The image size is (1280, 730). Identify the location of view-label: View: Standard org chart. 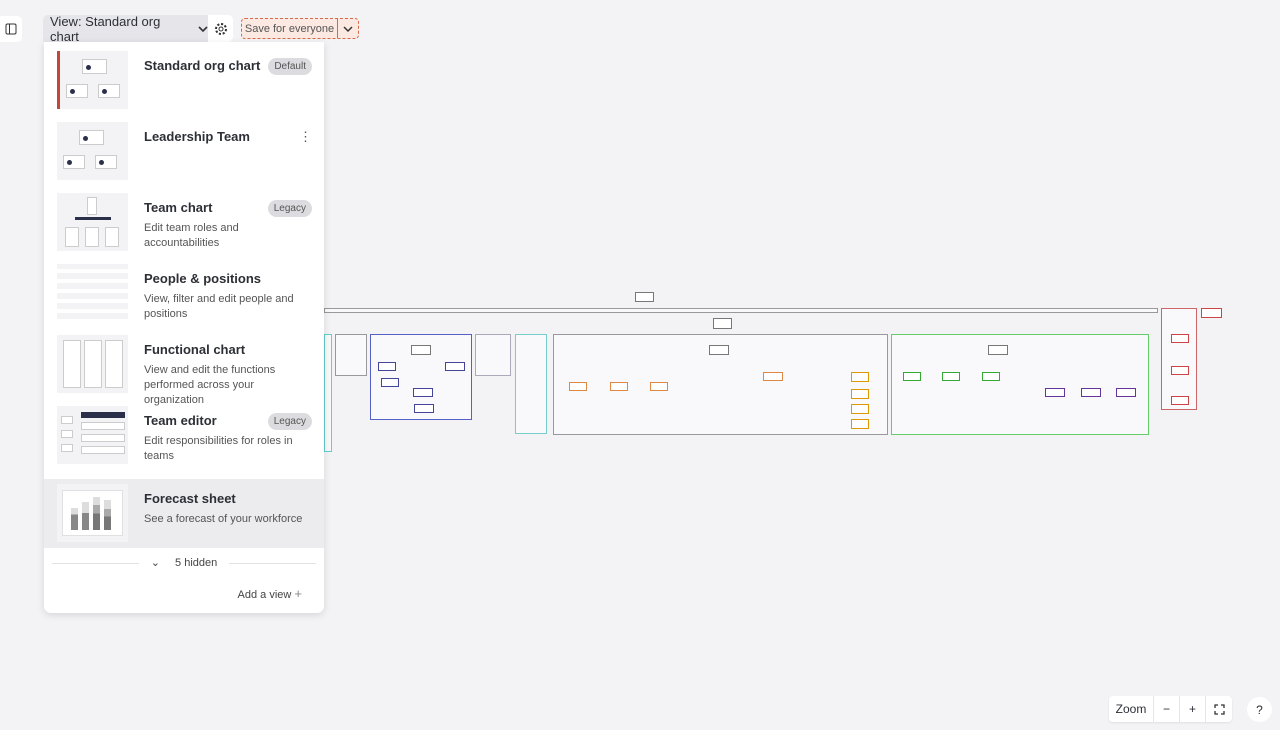
(105, 28).